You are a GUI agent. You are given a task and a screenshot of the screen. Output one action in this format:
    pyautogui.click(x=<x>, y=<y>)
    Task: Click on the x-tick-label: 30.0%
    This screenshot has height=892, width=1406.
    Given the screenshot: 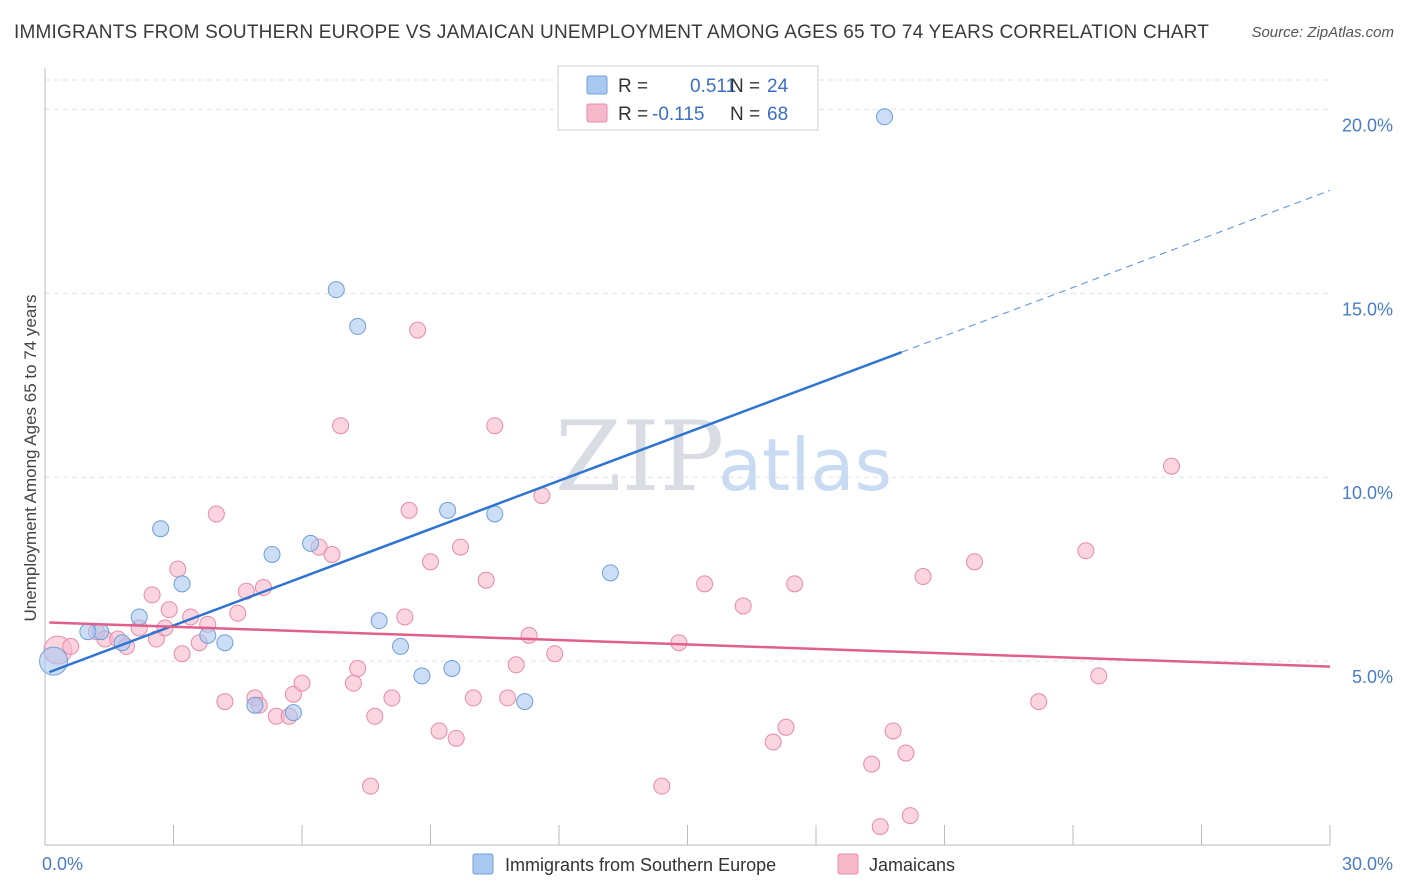 What is the action you would take?
    pyautogui.click(x=1367, y=864)
    